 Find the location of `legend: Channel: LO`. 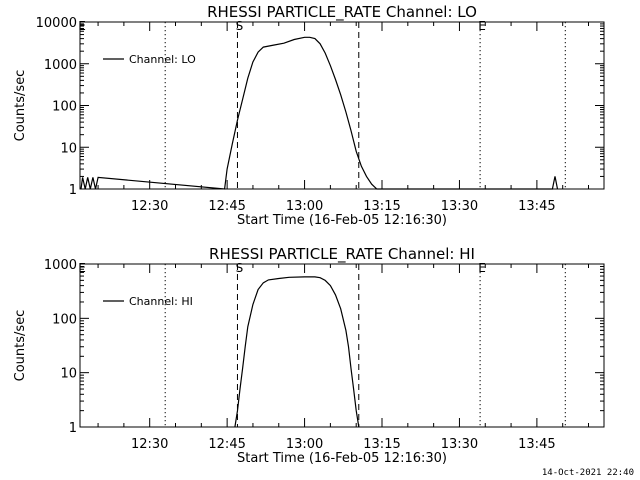

legend: Channel: LO is located at coordinates (149, 59).